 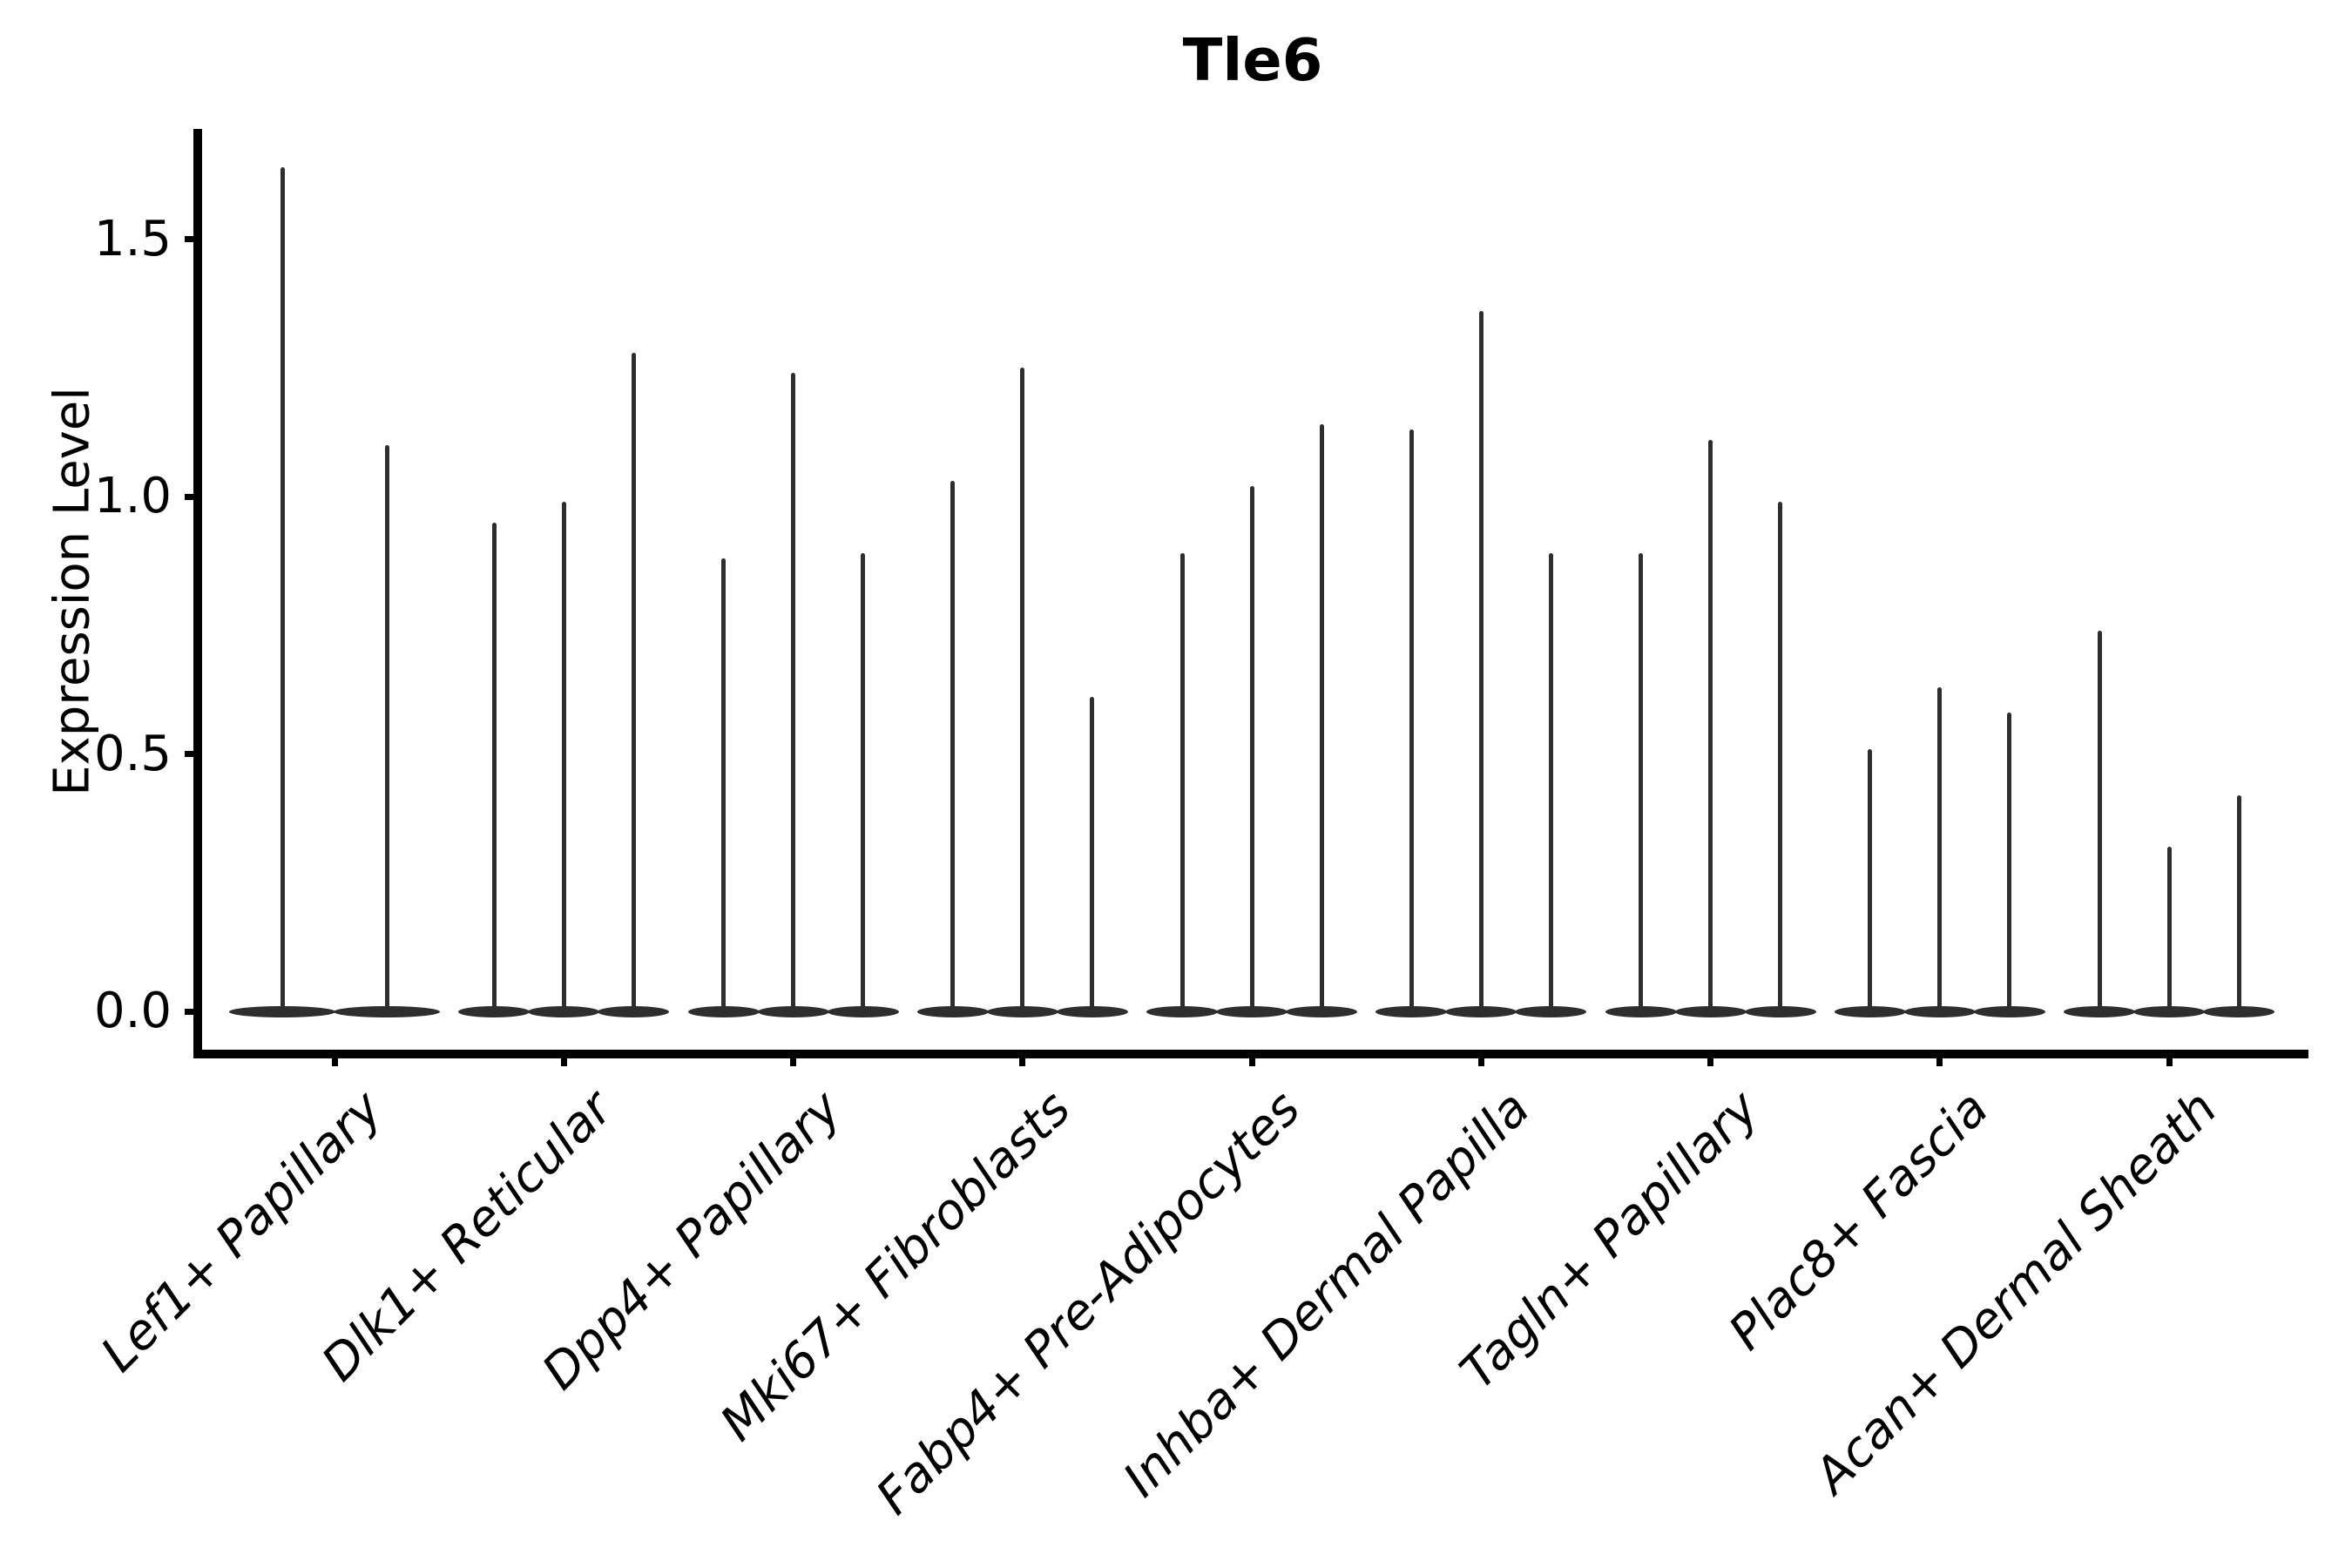 I want to click on y-tick-label: 0.5, so click(x=132, y=753).